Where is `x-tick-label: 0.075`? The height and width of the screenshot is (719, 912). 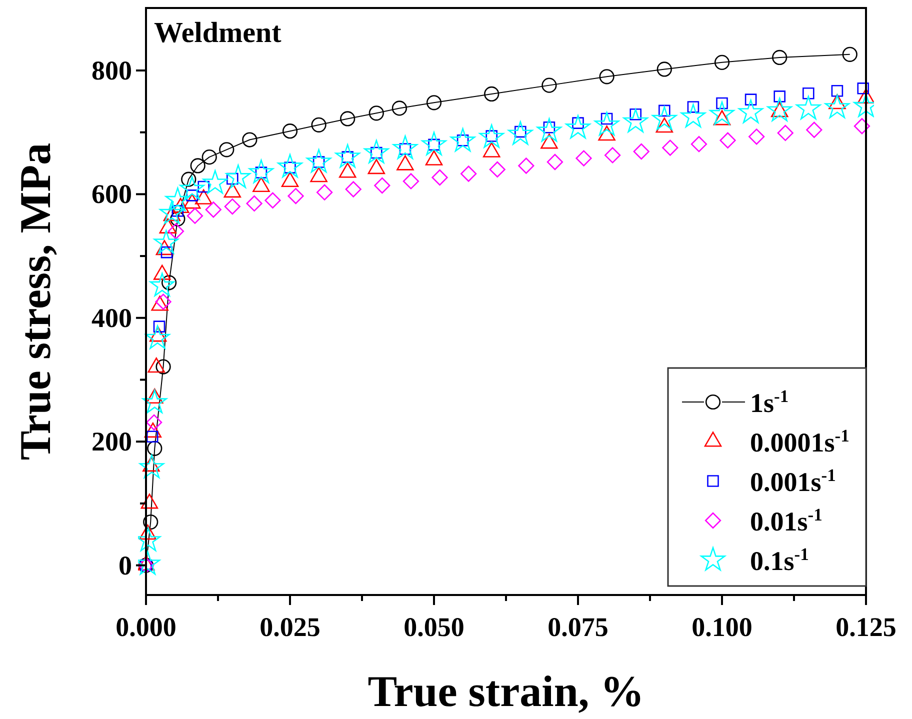 x-tick-label: 0.075 is located at coordinates (578, 627).